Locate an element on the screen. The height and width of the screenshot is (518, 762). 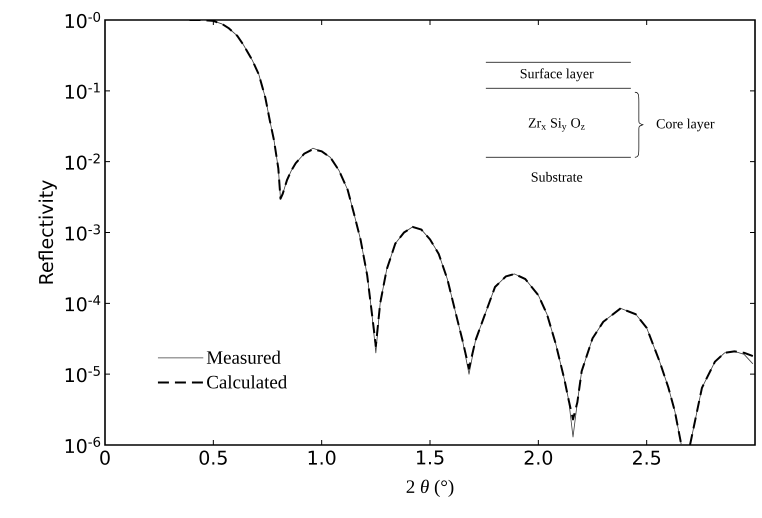
x-tick-label: 2.5 is located at coordinates (646, 457).